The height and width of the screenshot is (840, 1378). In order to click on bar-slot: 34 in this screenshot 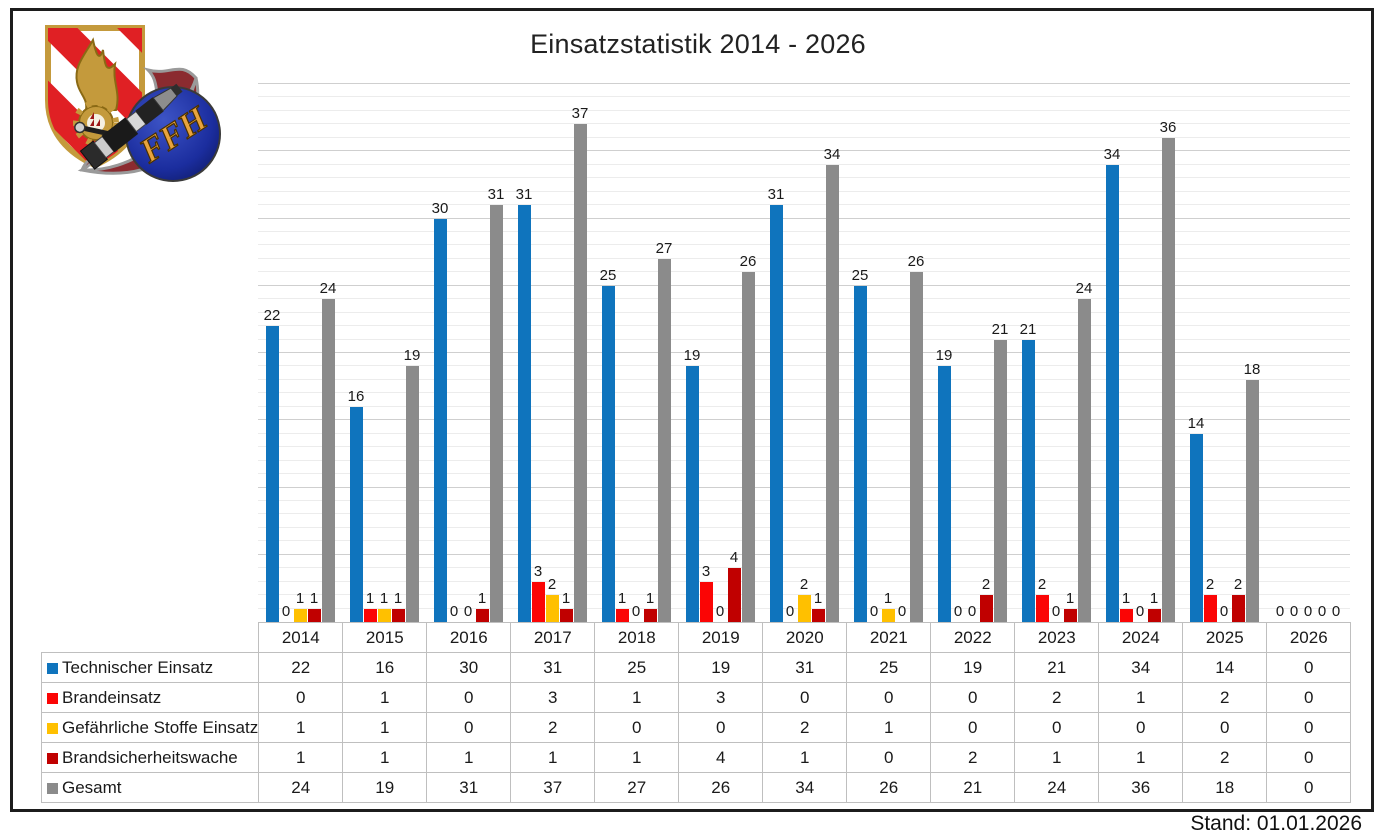, I will do `click(1112, 353)`.